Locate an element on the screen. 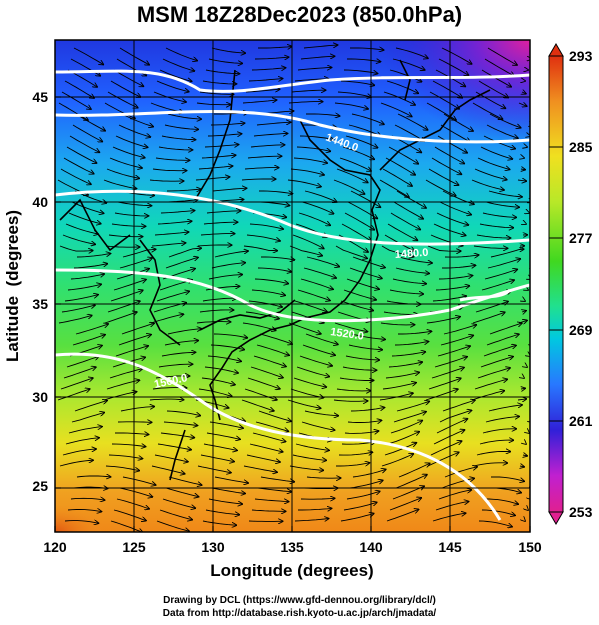  colorbar-label: 269 is located at coordinates (581, 330).